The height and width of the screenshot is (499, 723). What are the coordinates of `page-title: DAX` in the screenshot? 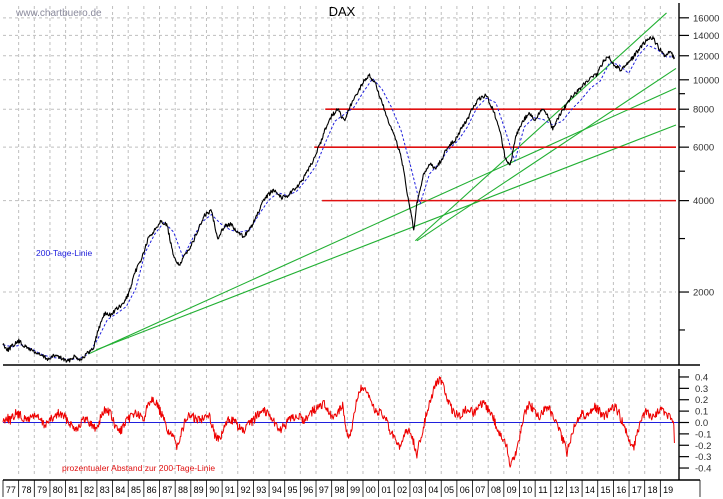 It's located at (342, 11).